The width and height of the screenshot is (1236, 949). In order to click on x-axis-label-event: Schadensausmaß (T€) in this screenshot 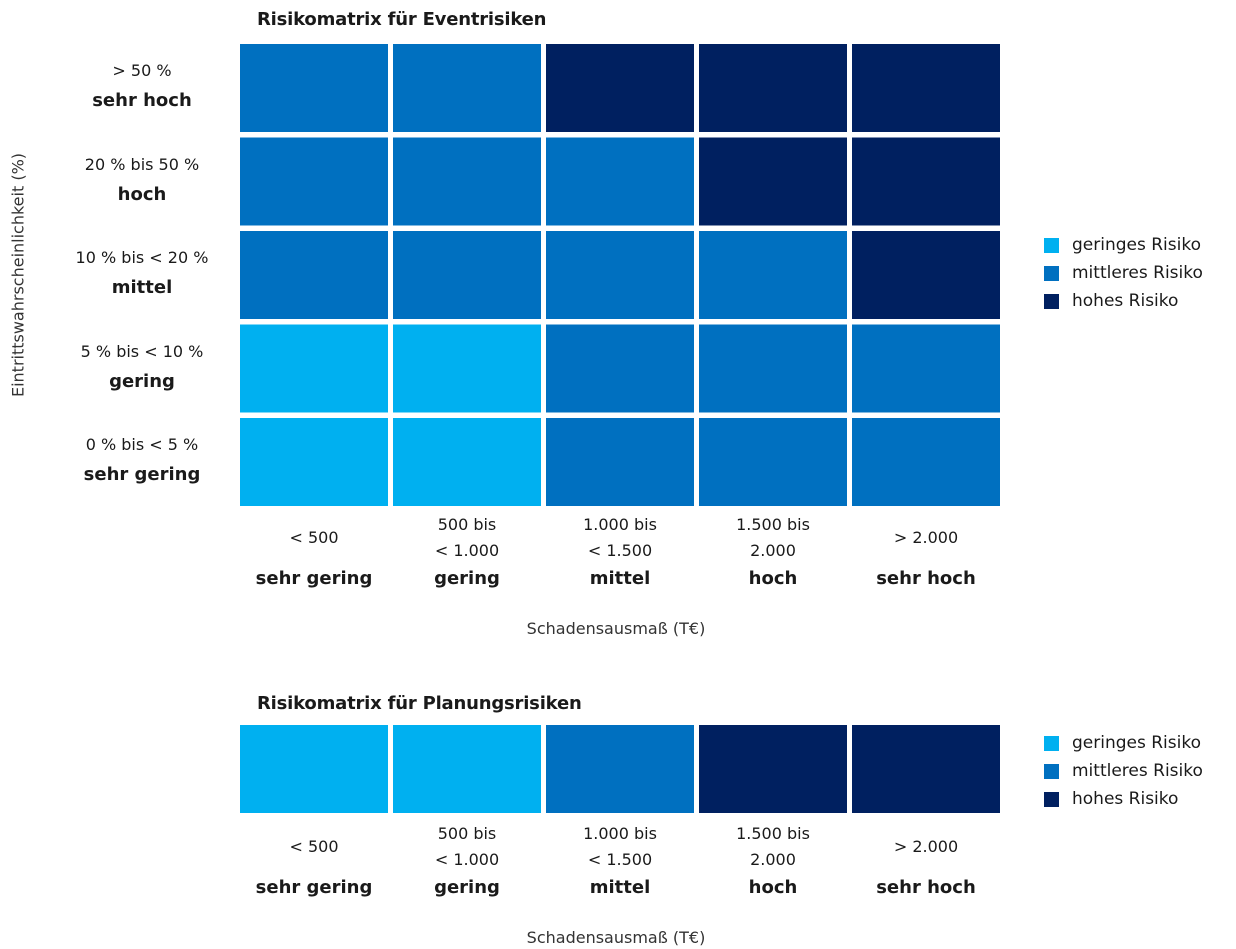, I will do `click(616, 628)`.